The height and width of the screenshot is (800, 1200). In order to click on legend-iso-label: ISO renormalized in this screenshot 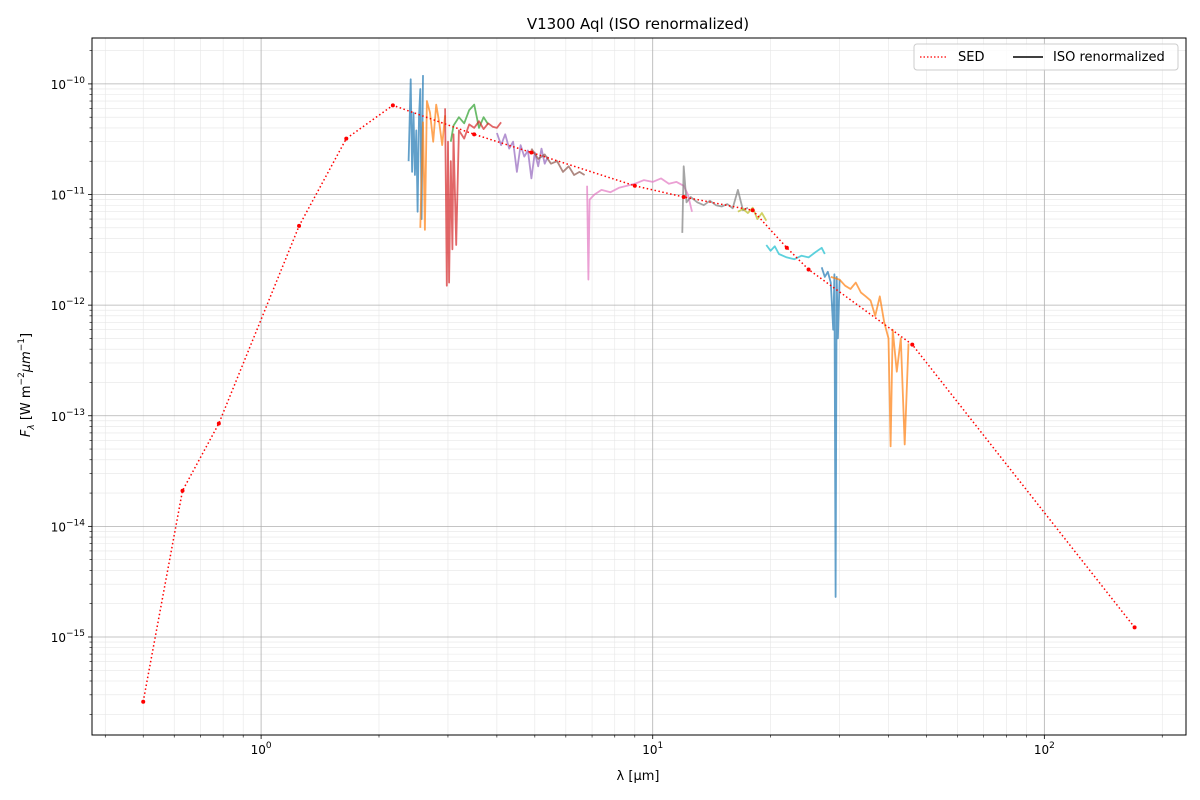, I will do `click(1109, 57)`.